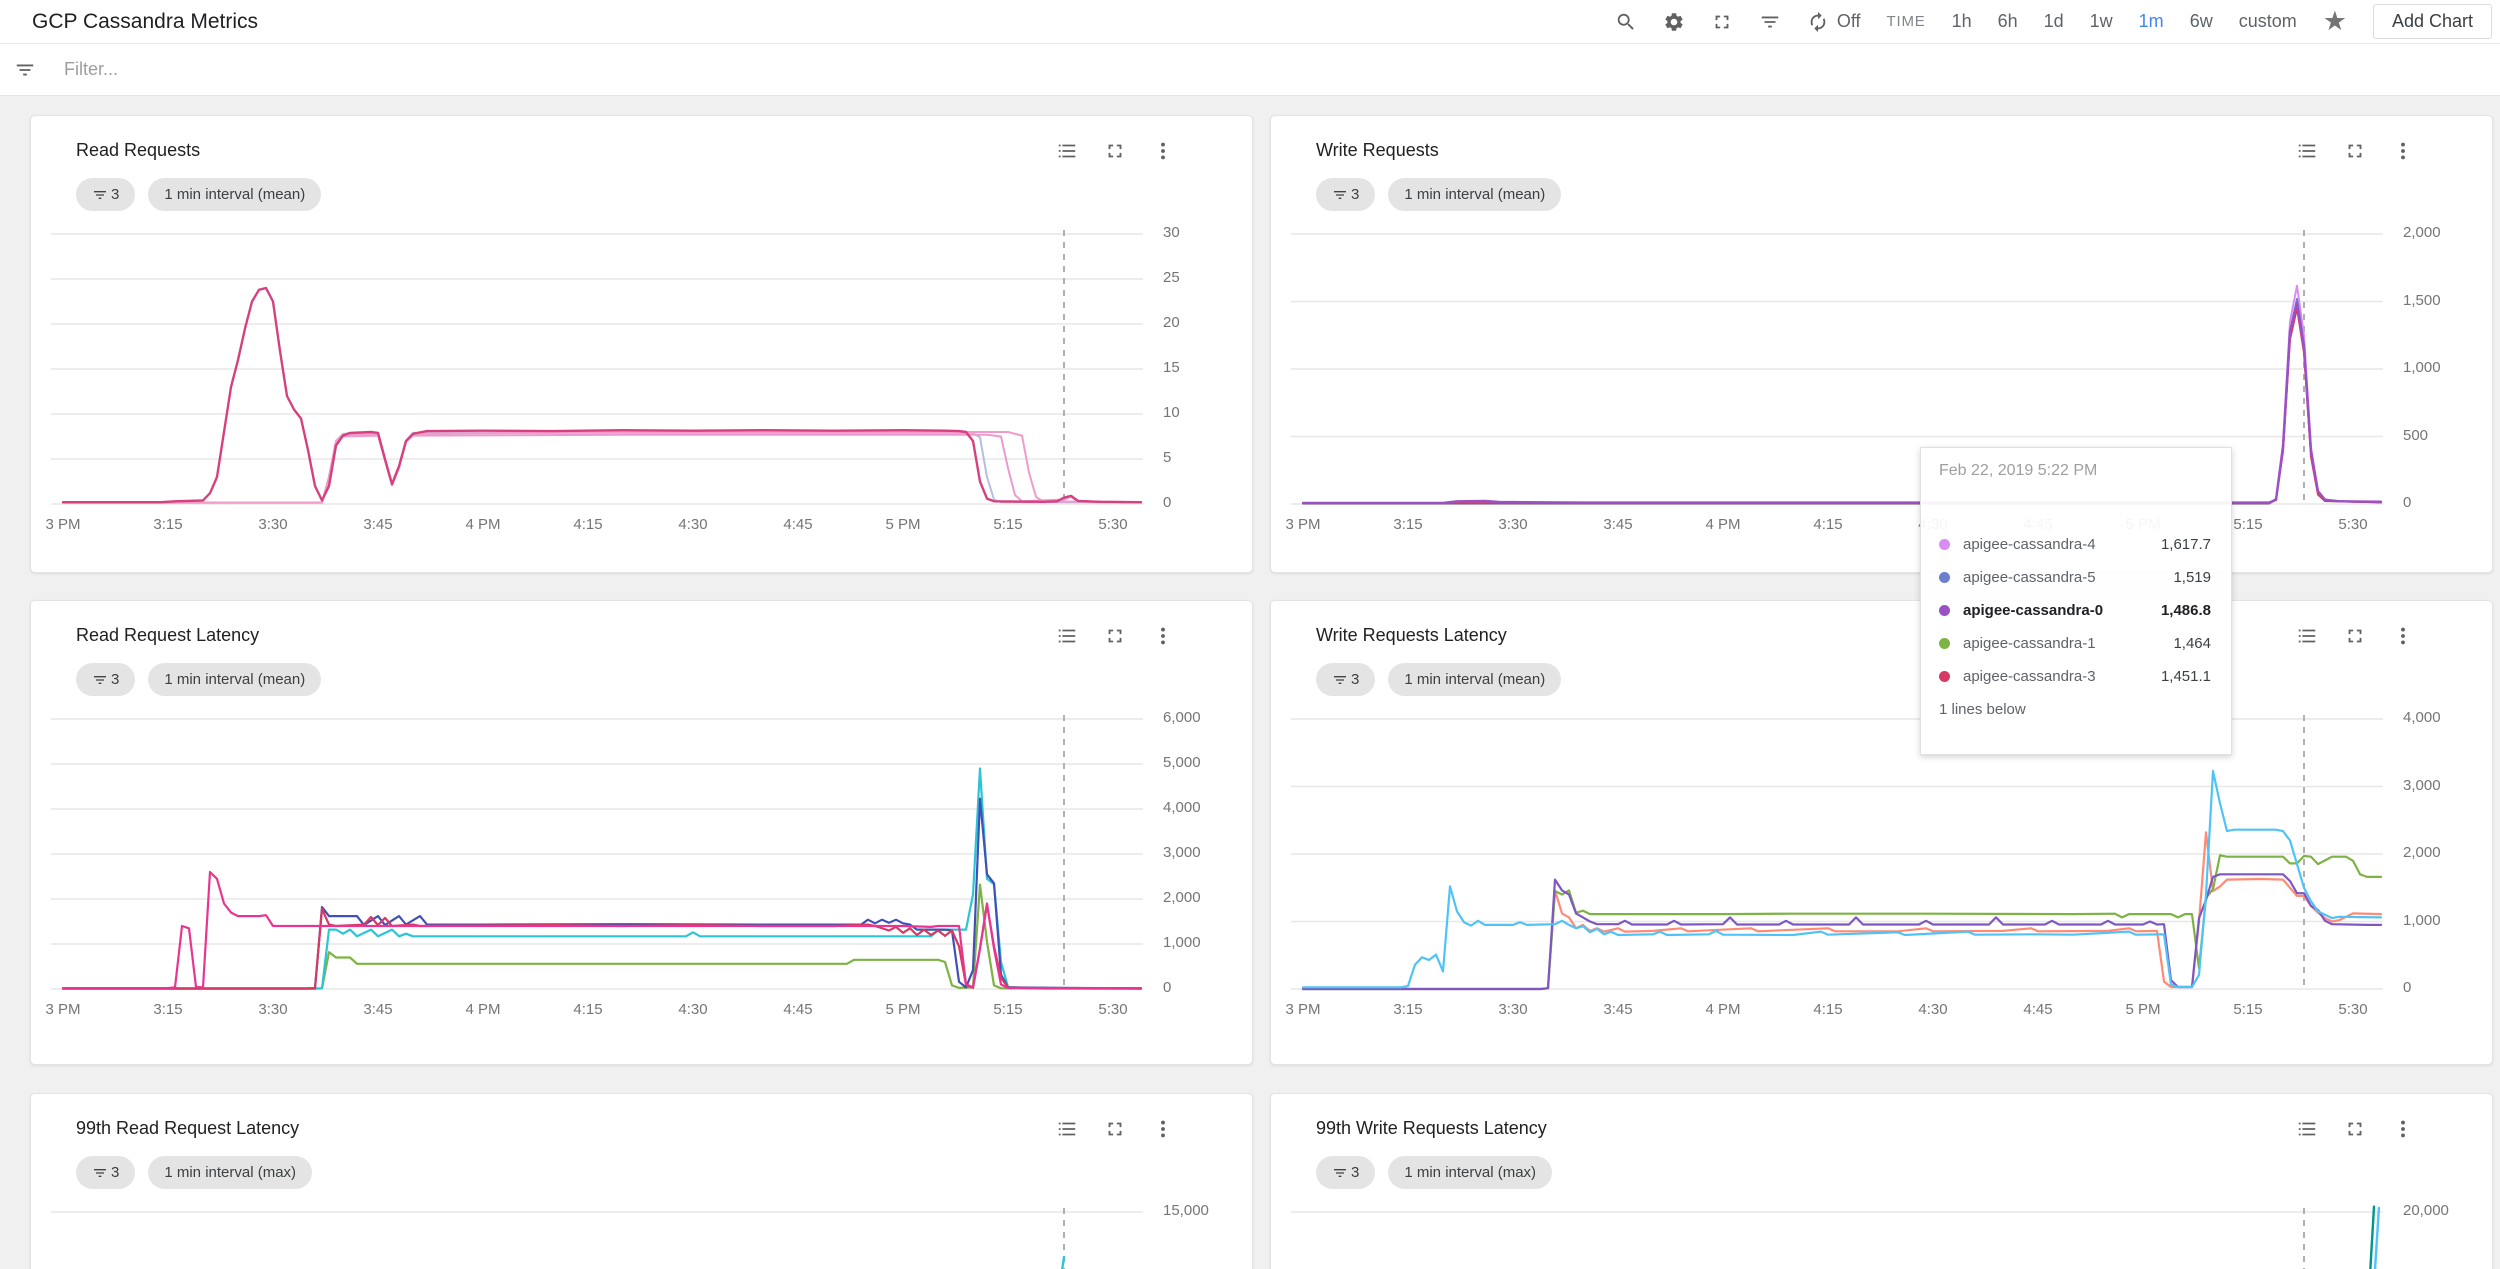 This screenshot has height=1269, width=2500. I want to click on x-axis-label: 3:30, so click(273, 1009).